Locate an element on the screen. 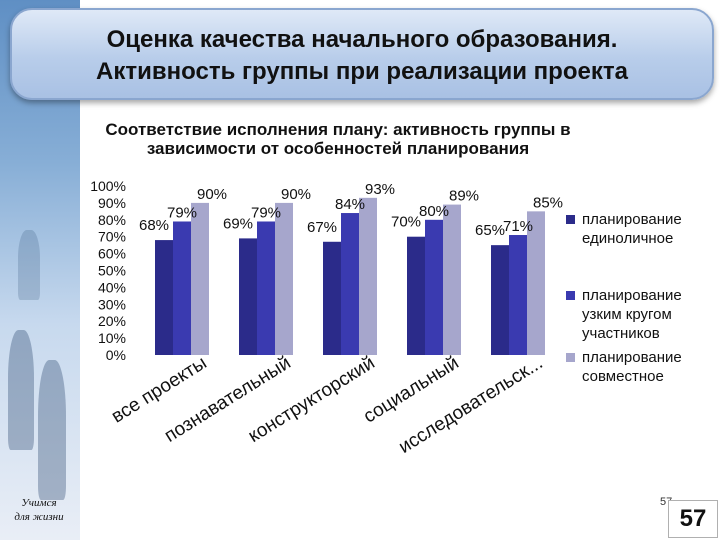  legend-label: планирование единоличное is located at coordinates (632, 229).